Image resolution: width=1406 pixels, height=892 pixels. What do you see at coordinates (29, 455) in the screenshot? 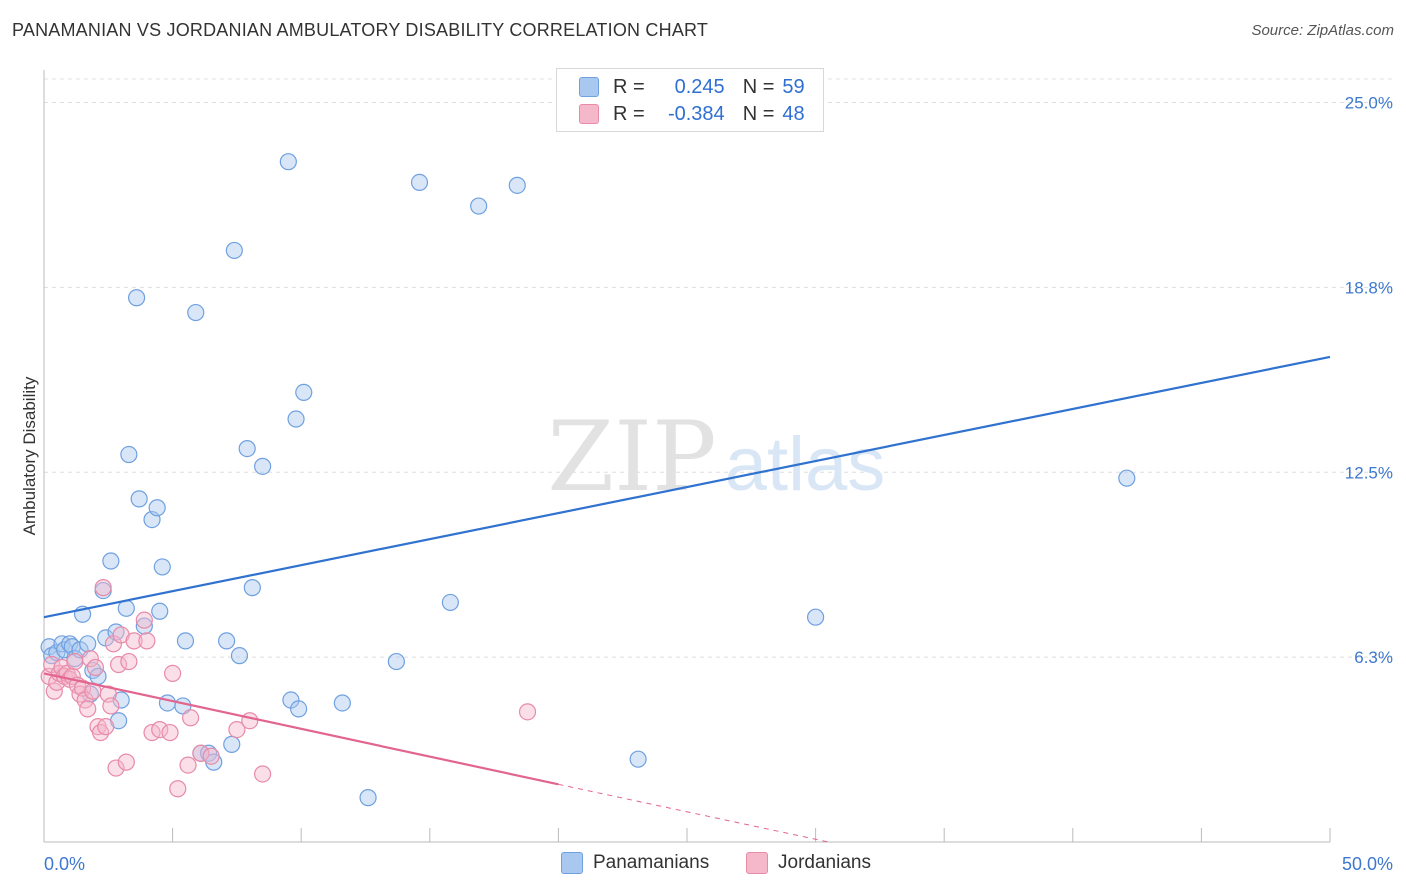
I see `y-axis-label: Ambulatory Disability` at bounding box center [29, 455].